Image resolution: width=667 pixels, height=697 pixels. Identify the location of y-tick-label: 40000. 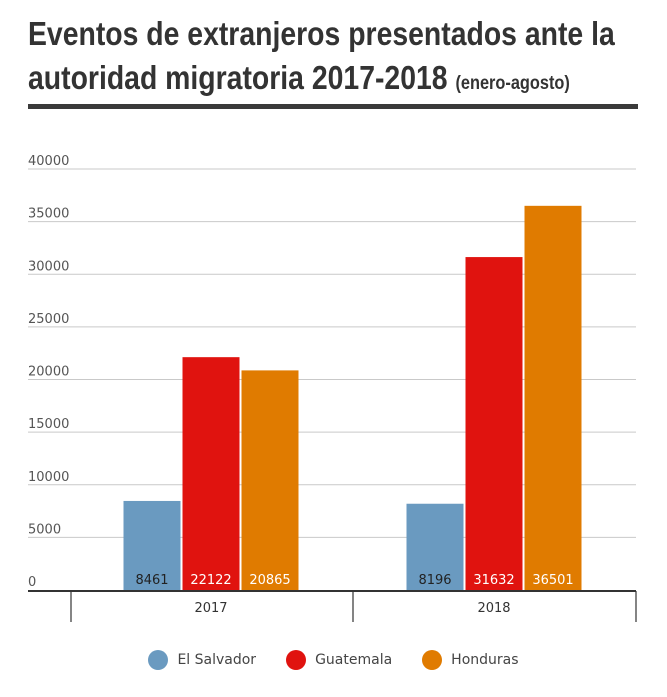
(48, 161).